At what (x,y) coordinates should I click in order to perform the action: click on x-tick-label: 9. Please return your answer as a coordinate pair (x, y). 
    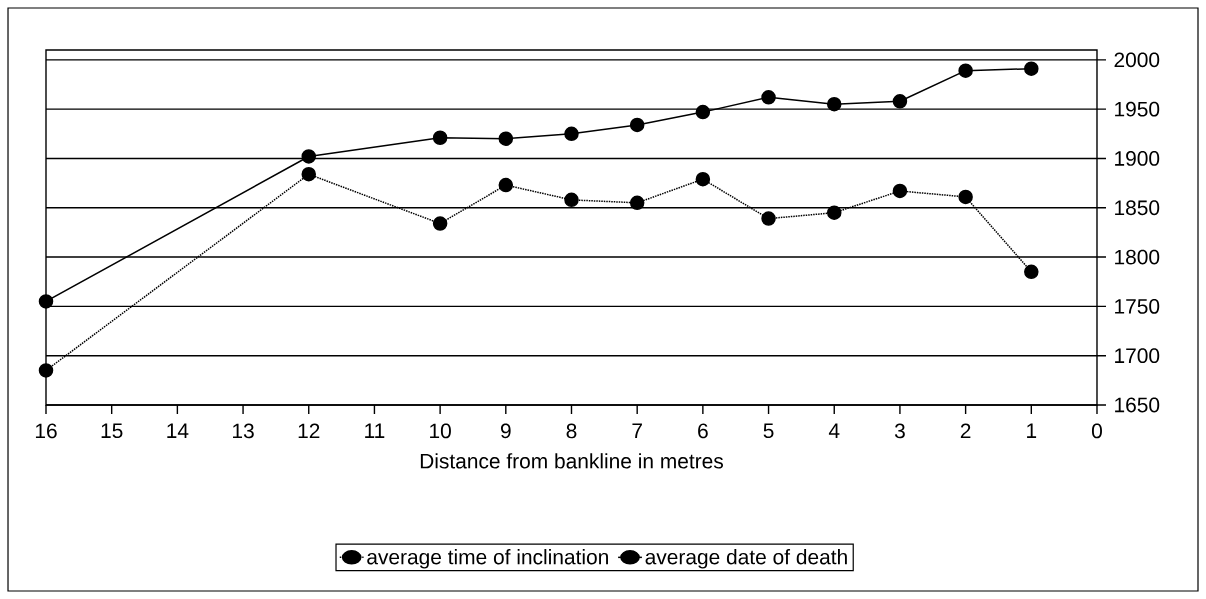
    Looking at the image, I should click on (505, 431).